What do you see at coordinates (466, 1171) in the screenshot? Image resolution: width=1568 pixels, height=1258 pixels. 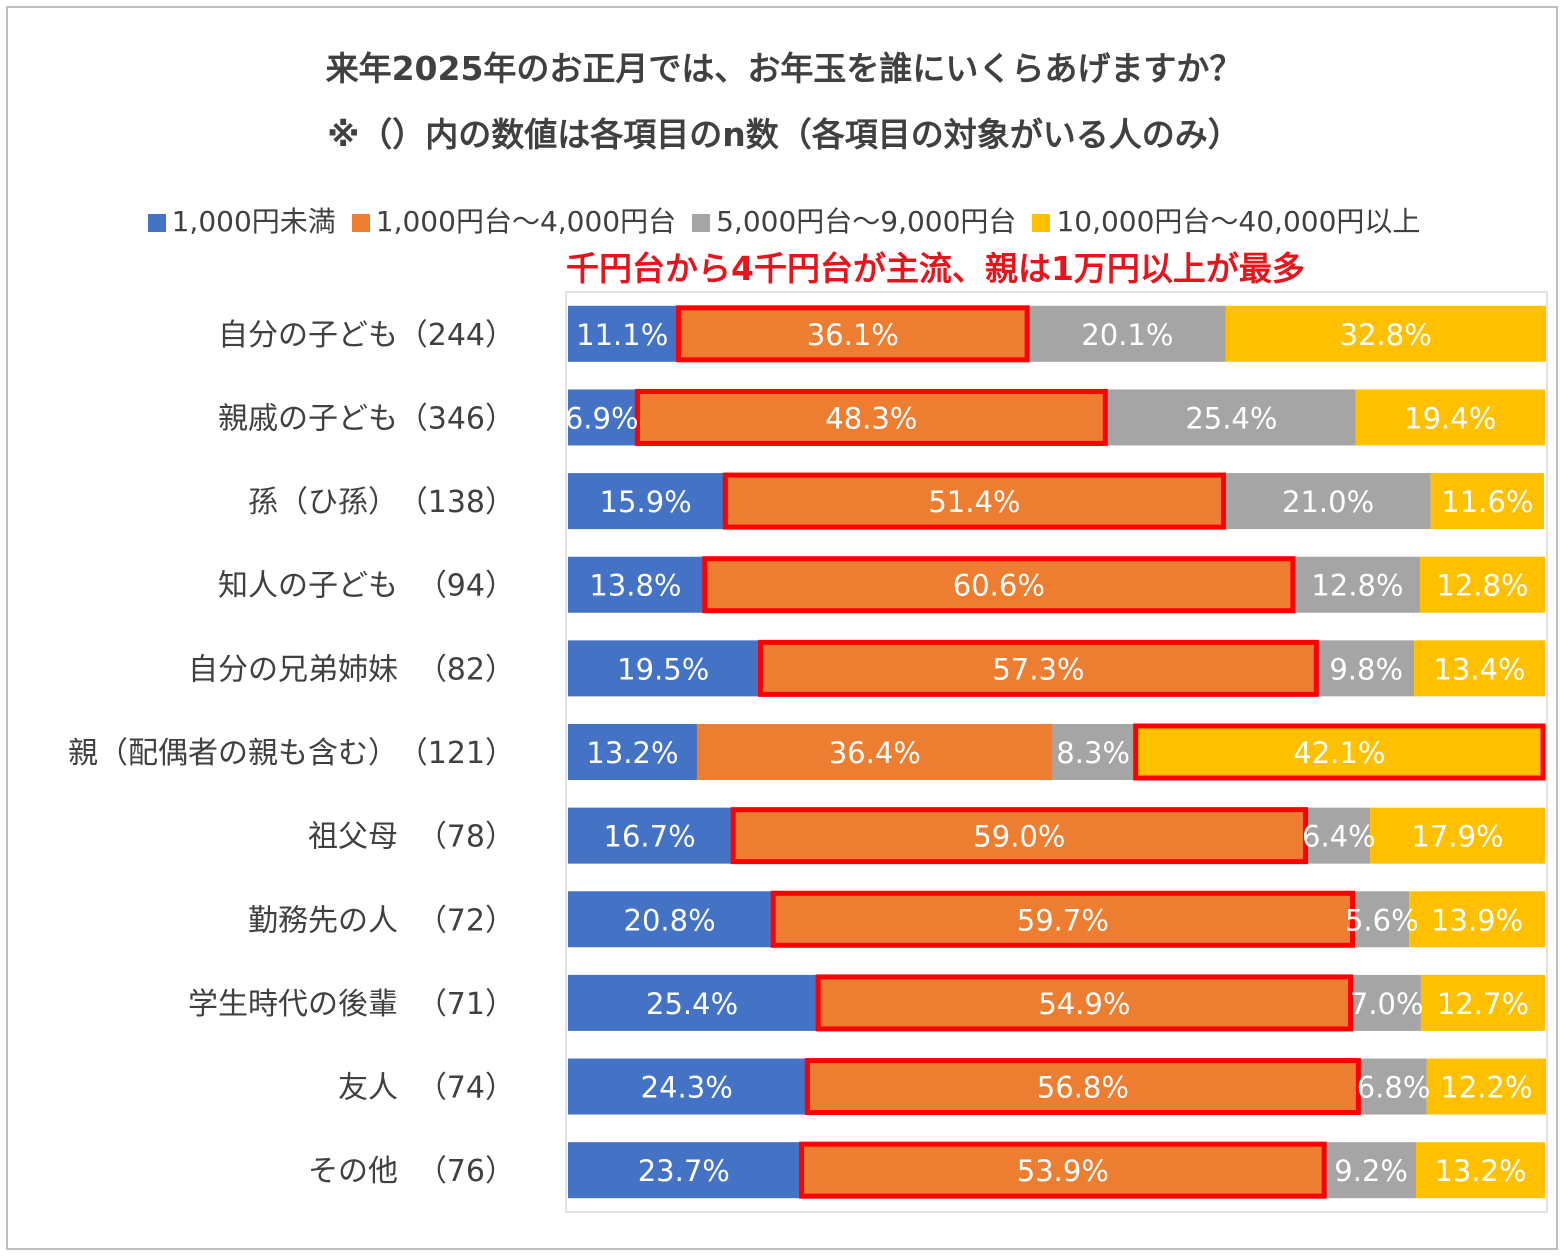 I see `n-label: （76）` at bounding box center [466, 1171].